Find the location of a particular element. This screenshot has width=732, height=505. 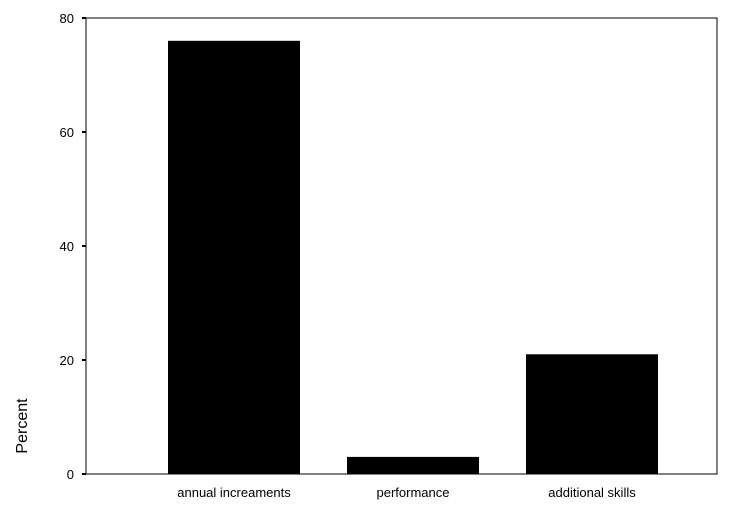

x-tick-label: annual increaments is located at coordinates (234, 492).